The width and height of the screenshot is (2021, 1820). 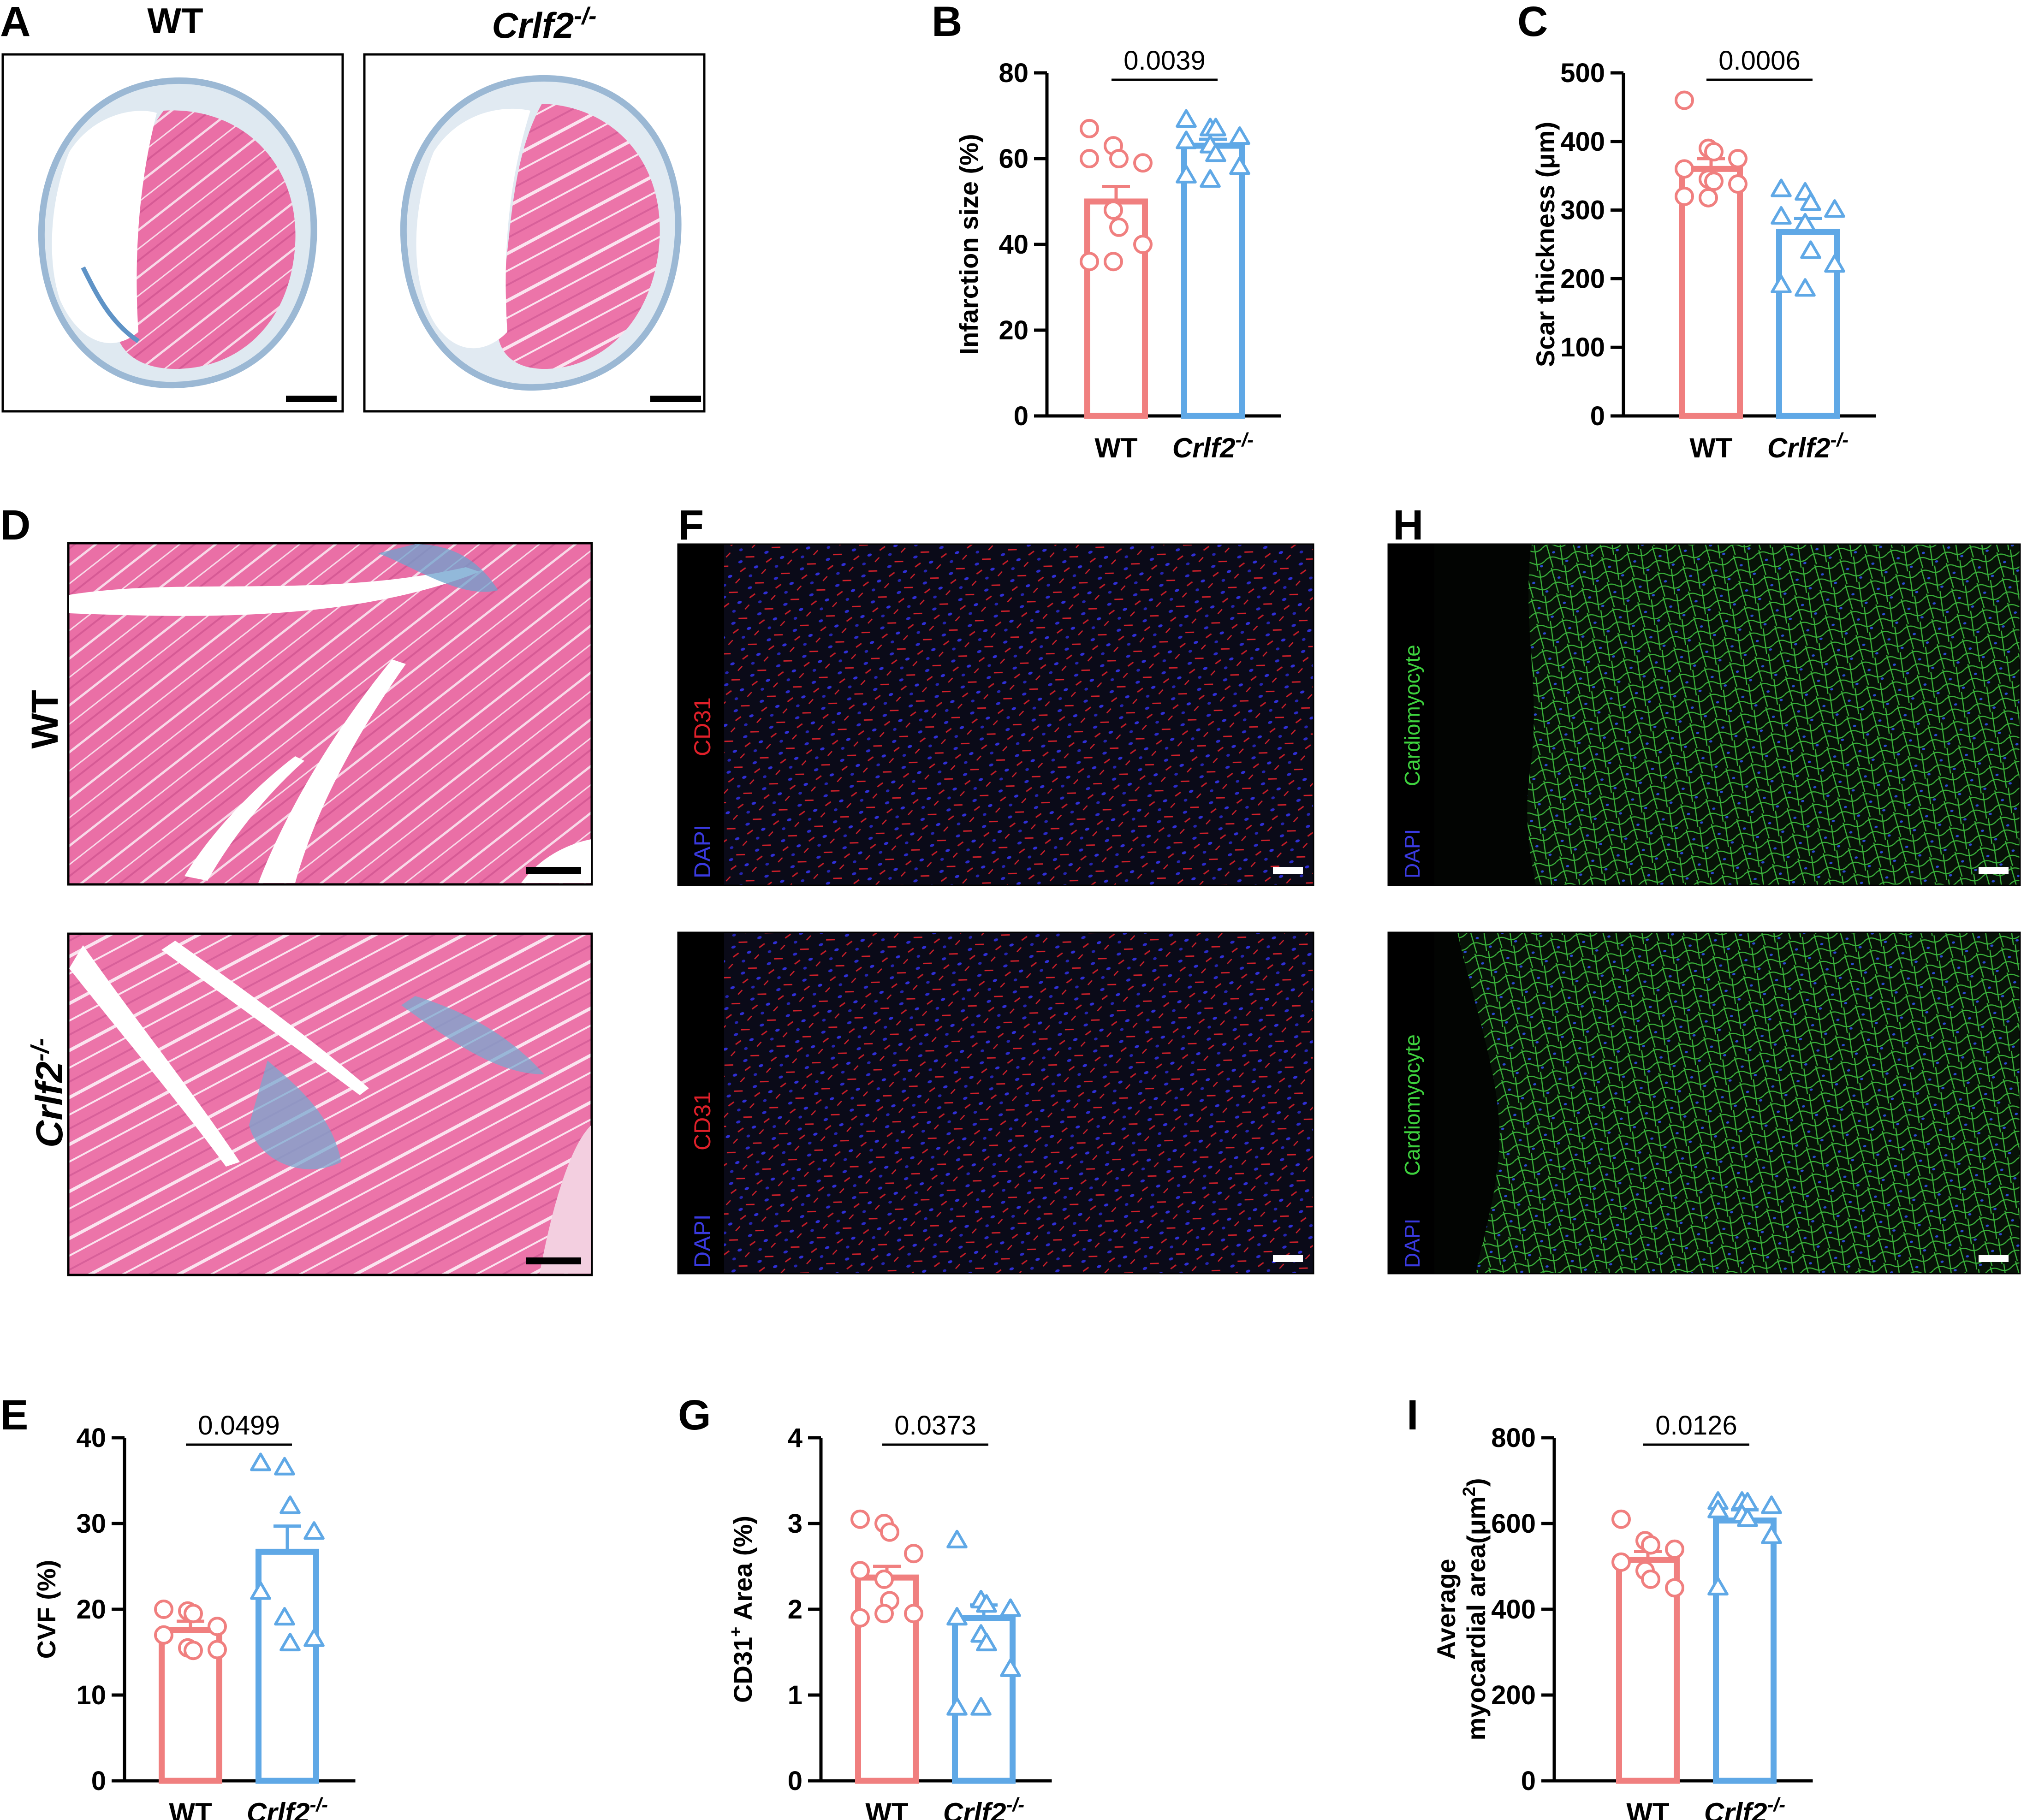 What do you see at coordinates (172, 233) in the screenshot?
I see `heart-section-wt` at bounding box center [172, 233].